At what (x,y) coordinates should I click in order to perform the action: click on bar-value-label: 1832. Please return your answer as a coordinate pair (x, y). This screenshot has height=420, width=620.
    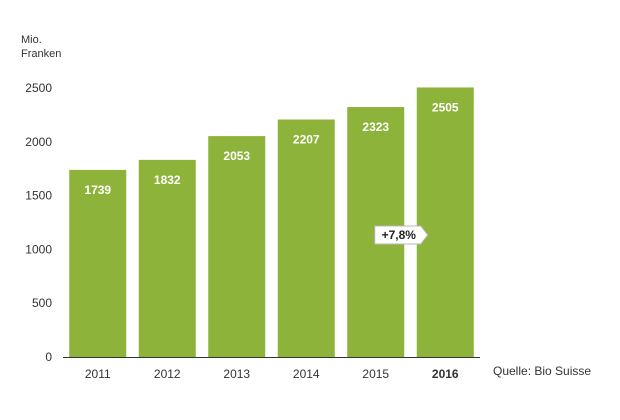
    Looking at the image, I should click on (167, 180).